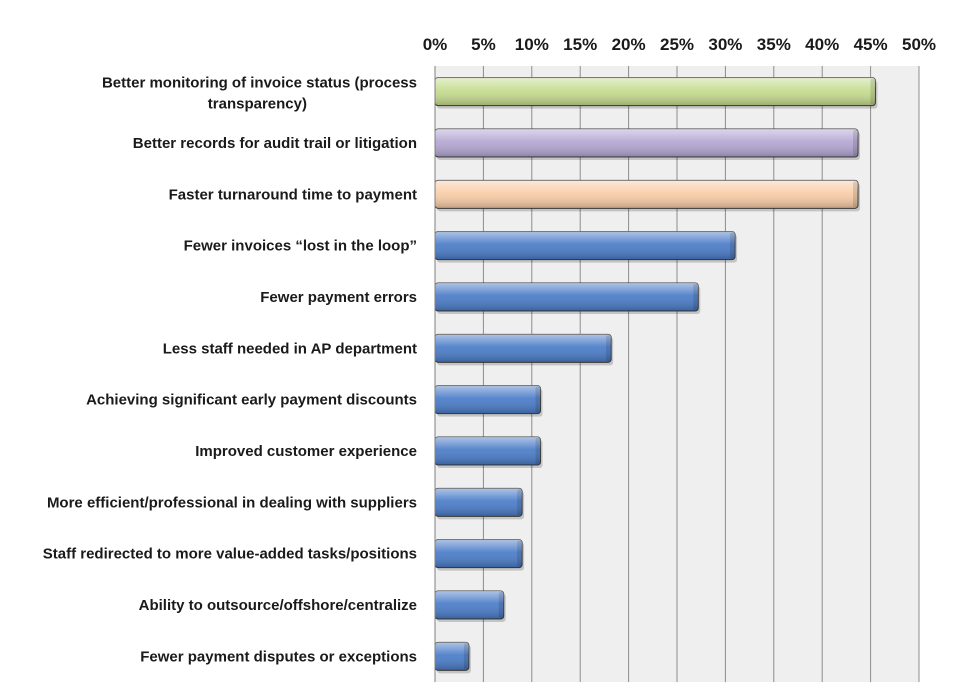  Describe the element at coordinates (725, 44) in the screenshot. I see `x-tick-label: 30%` at that location.